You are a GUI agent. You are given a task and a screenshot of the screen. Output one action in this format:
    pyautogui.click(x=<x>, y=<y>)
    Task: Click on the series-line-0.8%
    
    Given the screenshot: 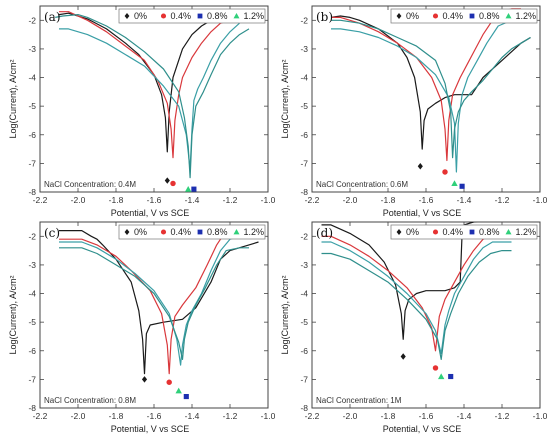 What is the action you would take?
    pyautogui.click(x=416, y=298)
    